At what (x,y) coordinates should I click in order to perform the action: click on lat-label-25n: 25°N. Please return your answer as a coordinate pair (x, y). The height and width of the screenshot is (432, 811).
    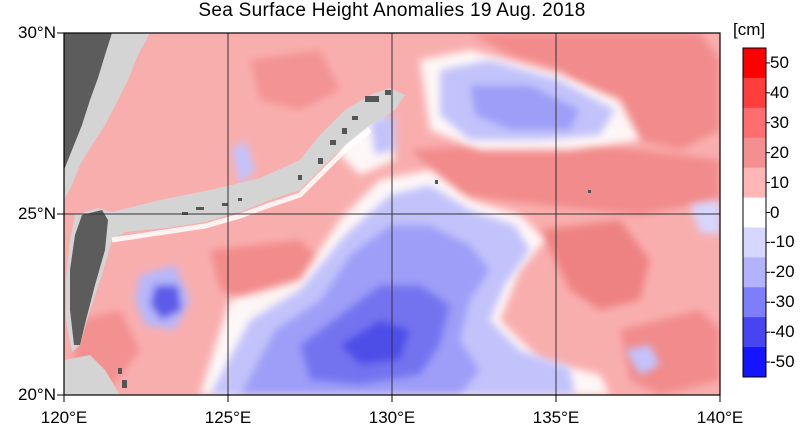
    Looking at the image, I should click on (37, 213).